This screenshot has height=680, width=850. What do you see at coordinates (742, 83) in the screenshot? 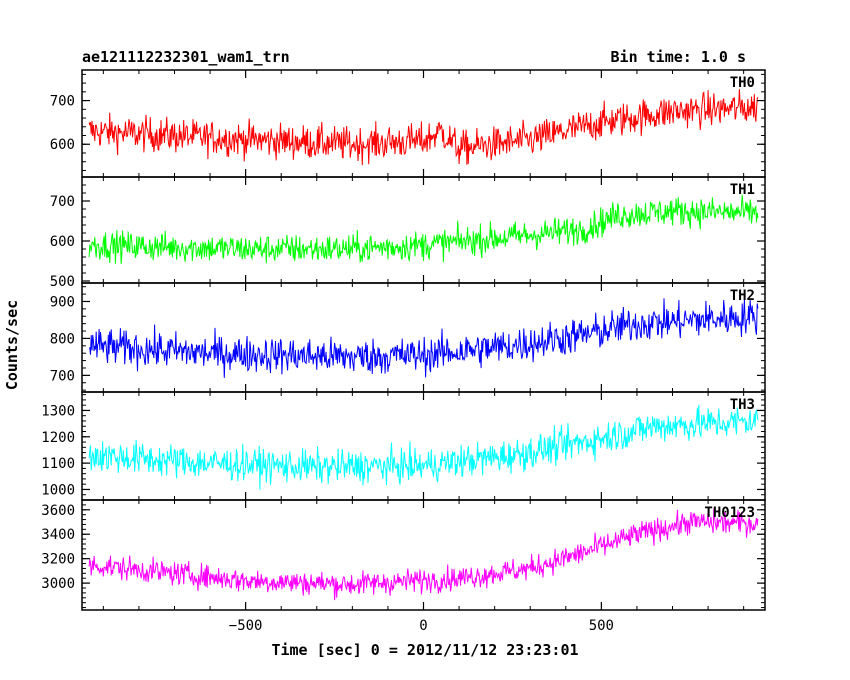
I see `panel-label: TH0` at bounding box center [742, 83].